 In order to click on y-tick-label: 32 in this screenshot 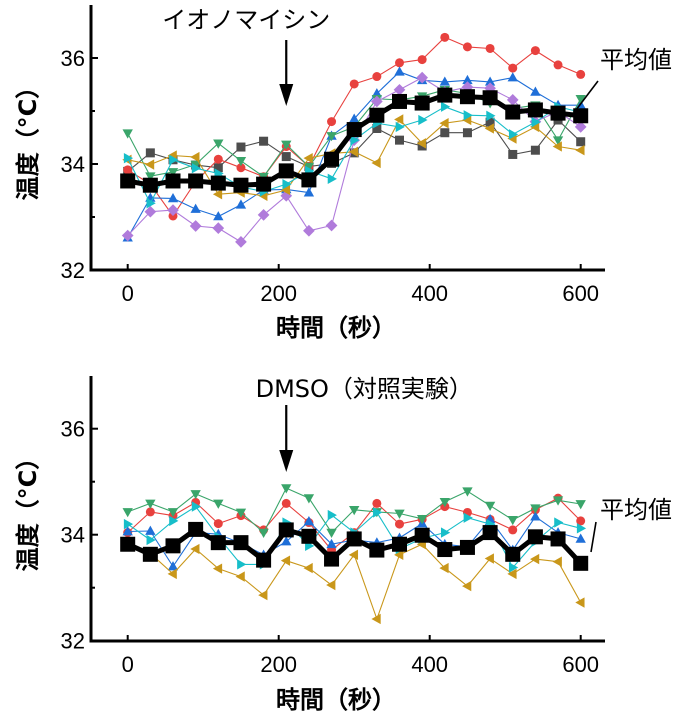, I will do `click(73, 641)`.